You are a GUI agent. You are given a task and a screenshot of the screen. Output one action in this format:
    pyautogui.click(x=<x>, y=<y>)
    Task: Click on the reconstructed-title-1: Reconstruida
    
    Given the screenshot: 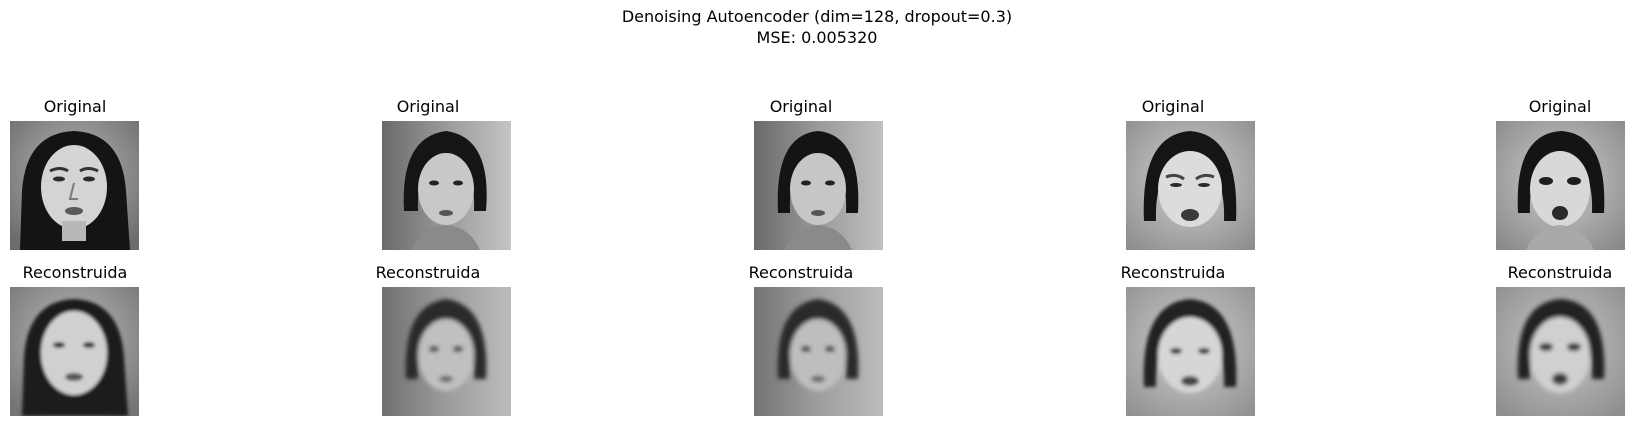 What is the action you would take?
    pyautogui.click(x=75, y=272)
    